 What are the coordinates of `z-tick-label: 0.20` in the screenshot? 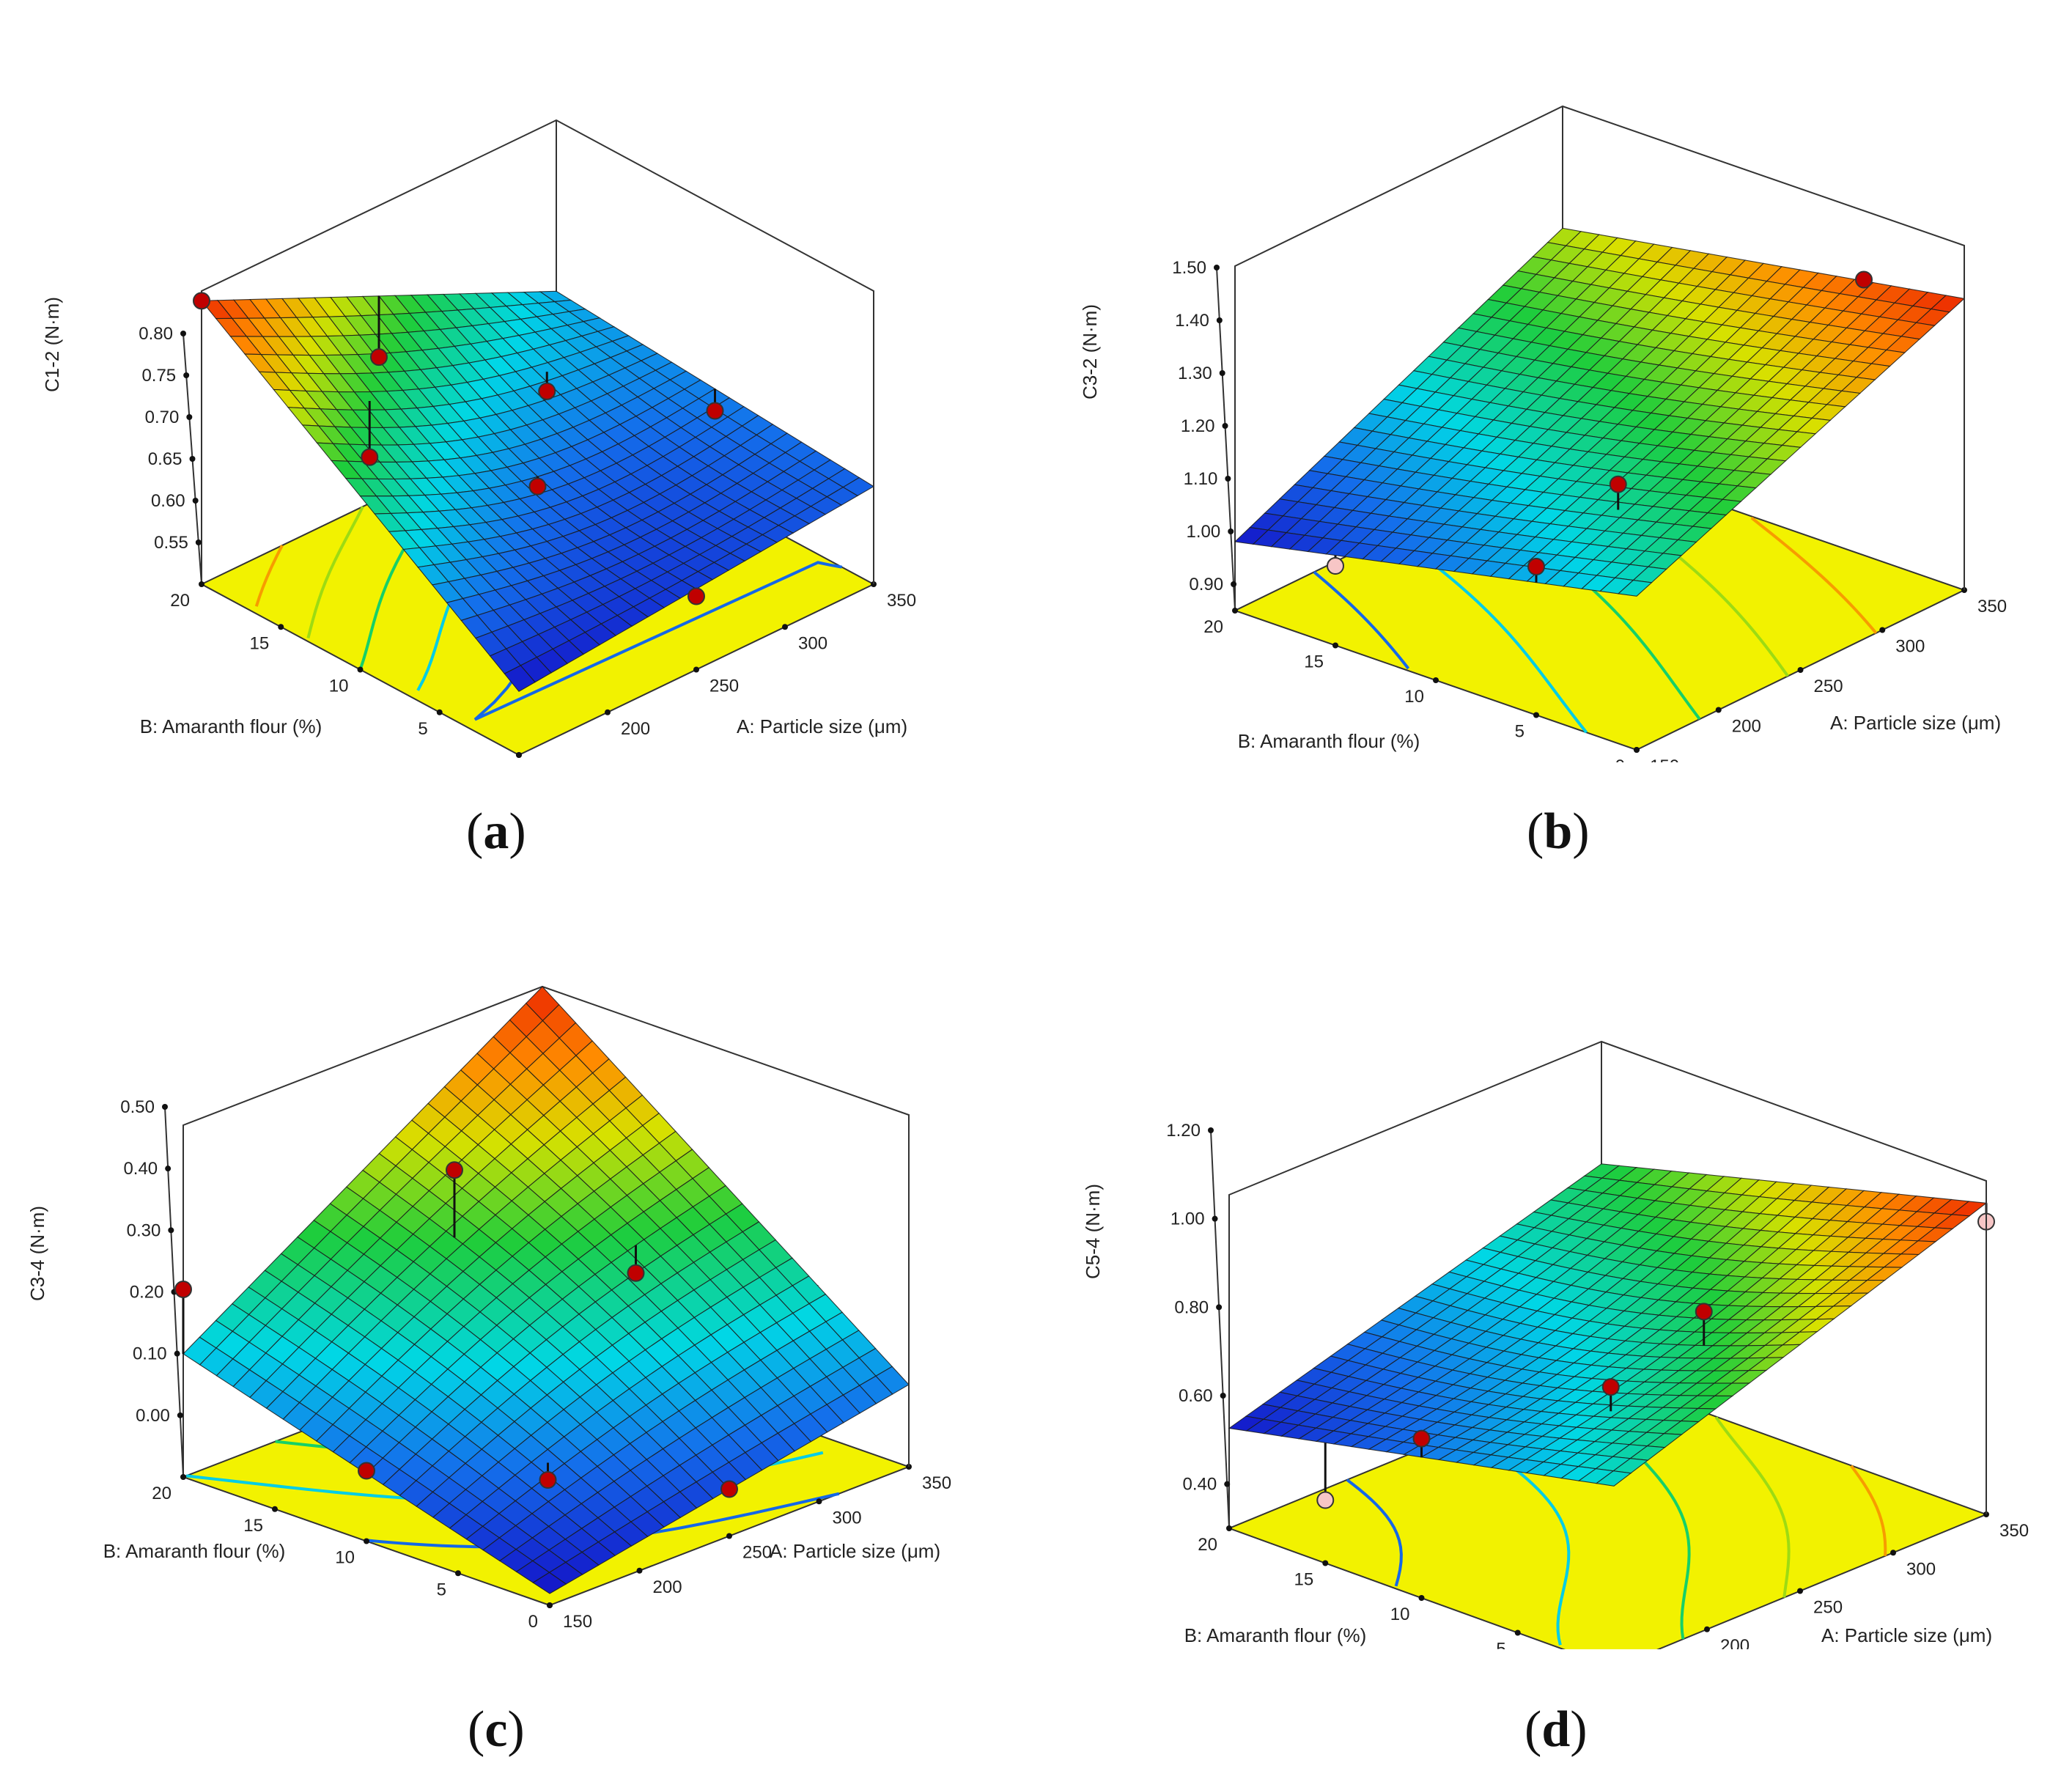 It's located at (147, 1293).